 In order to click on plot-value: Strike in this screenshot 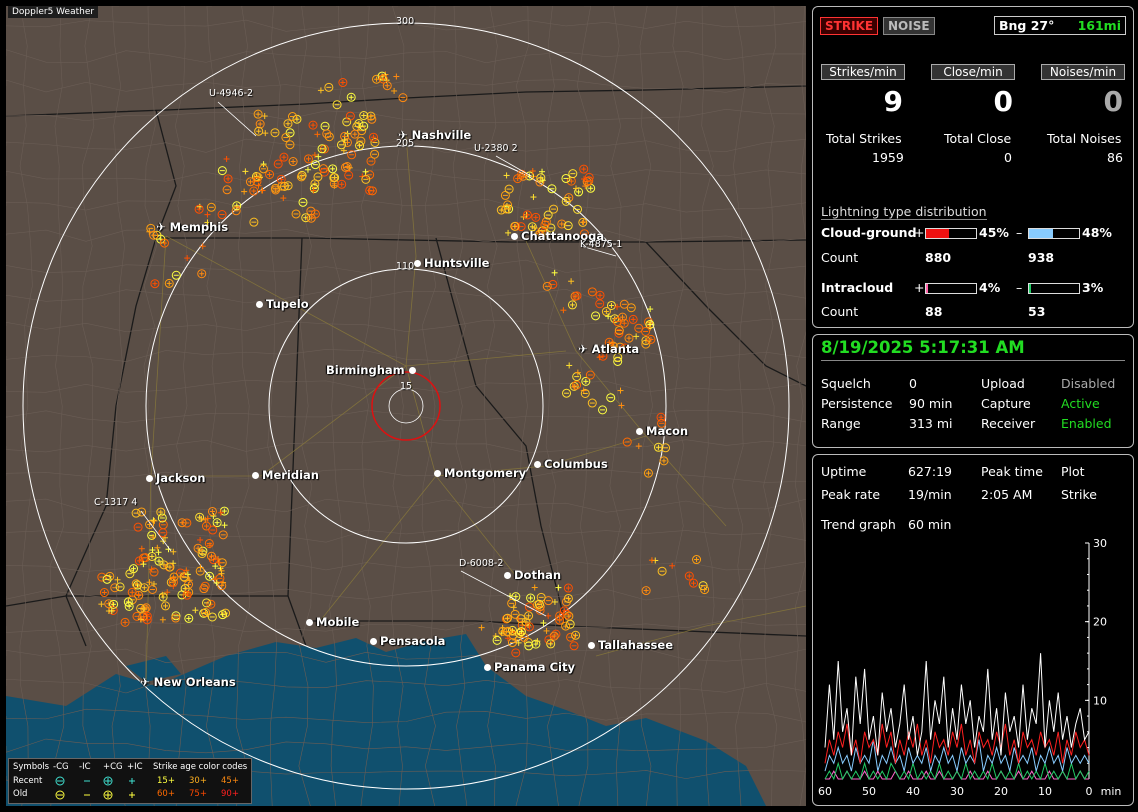, I will do `click(1079, 494)`.